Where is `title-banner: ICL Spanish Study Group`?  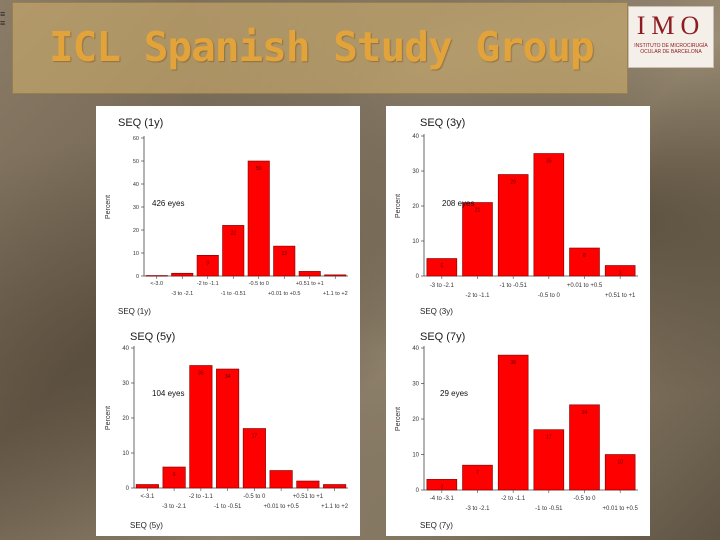 title-banner: ICL Spanish Study Group is located at coordinates (320, 48).